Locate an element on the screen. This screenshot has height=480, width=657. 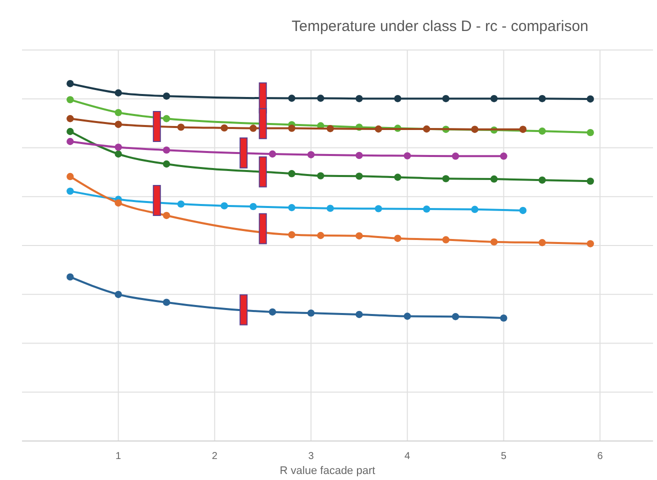
x-tick-label: 6 is located at coordinates (600, 456).